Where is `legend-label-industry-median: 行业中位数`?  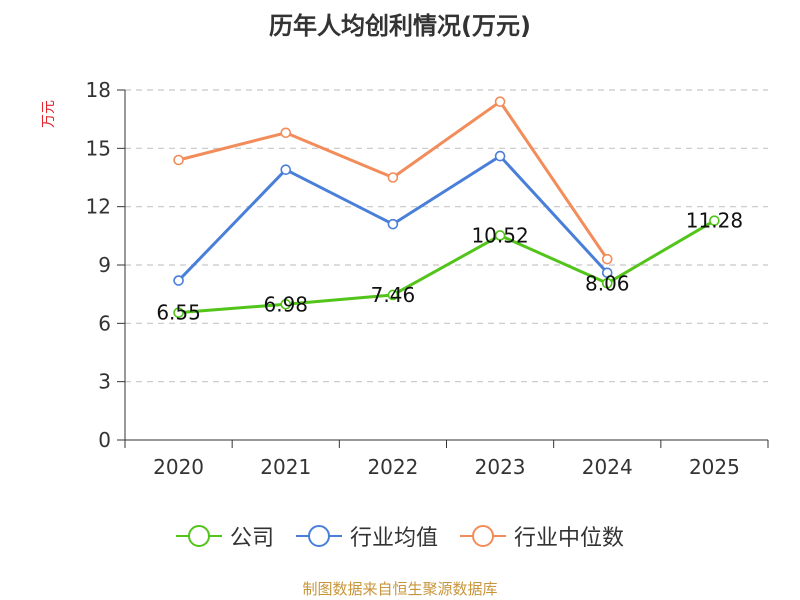 legend-label-industry-median: 行业中位数 is located at coordinates (569, 538).